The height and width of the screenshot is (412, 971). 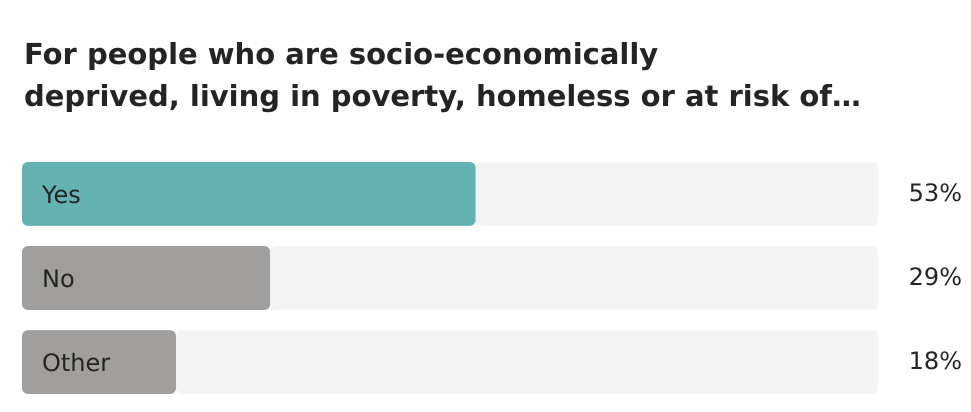 What do you see at coordinates (935, 192) in the screenshot?
I see `data-label: 53%` at bounding box center [935, 192].